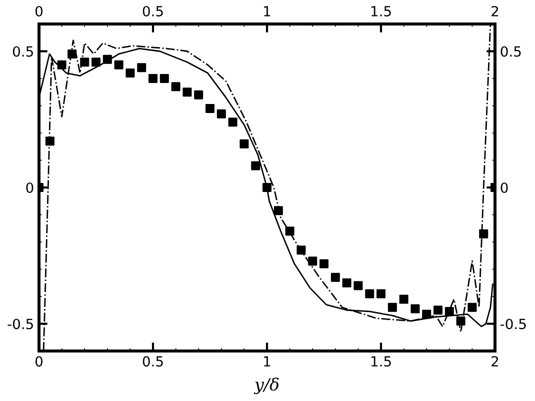 The width and height of the screenshot is (535, 401). I want to click on x-tick-label: 0, so click(38, 361).